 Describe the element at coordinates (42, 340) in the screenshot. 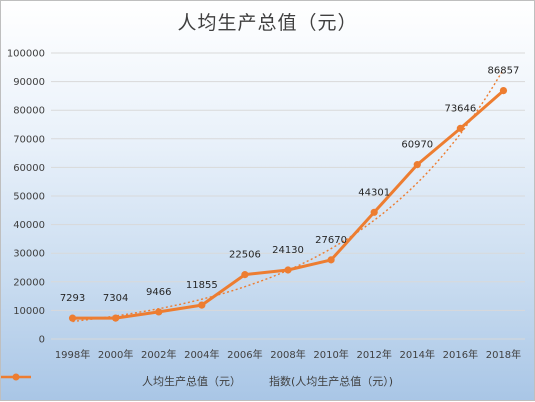

I see `y-tick-label: 0` at that location.